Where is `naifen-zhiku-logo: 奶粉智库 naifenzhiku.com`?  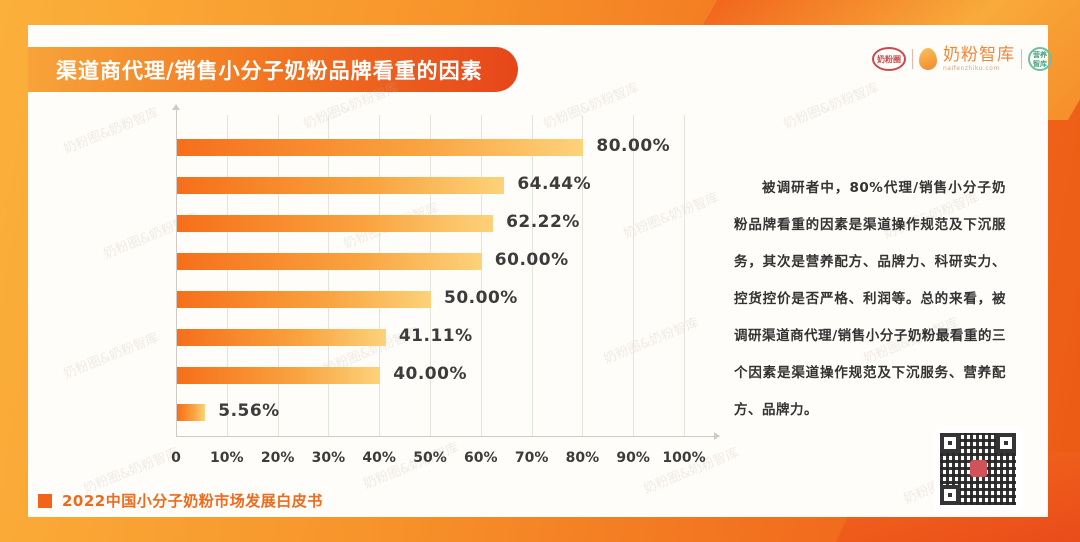
naifen-zhiku-logo: 奶粉智库 naifenzhiku.com is located at coordinates (979, 58).